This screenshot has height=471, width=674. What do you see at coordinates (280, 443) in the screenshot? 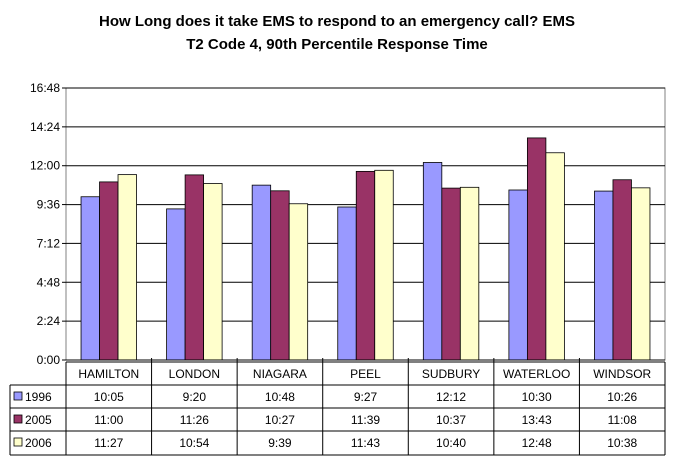
I see `data-label: 9:39` at bounding box center [280, 443].